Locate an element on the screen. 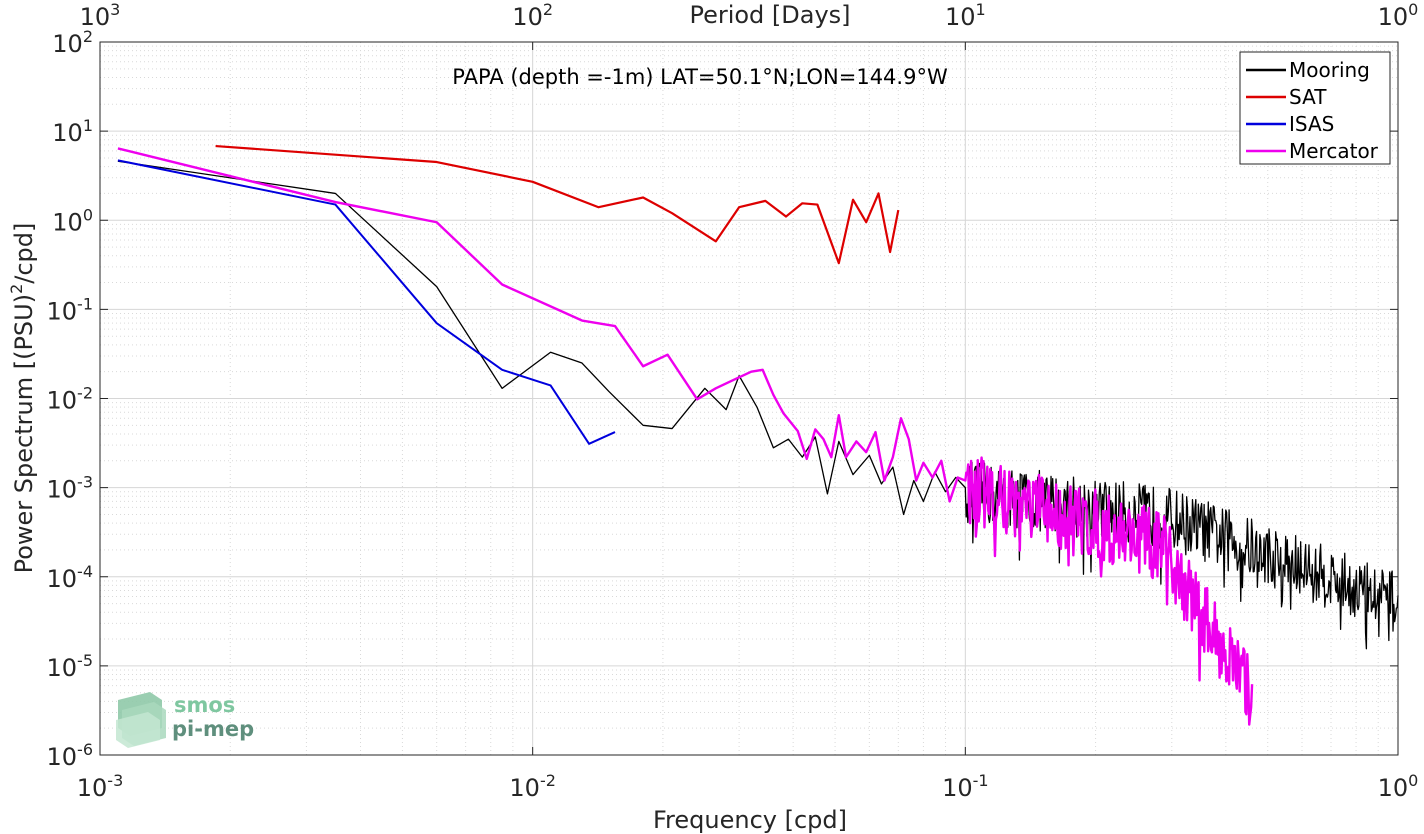  y-tick-label: 10⁻² is located at coordinates (70, 399).